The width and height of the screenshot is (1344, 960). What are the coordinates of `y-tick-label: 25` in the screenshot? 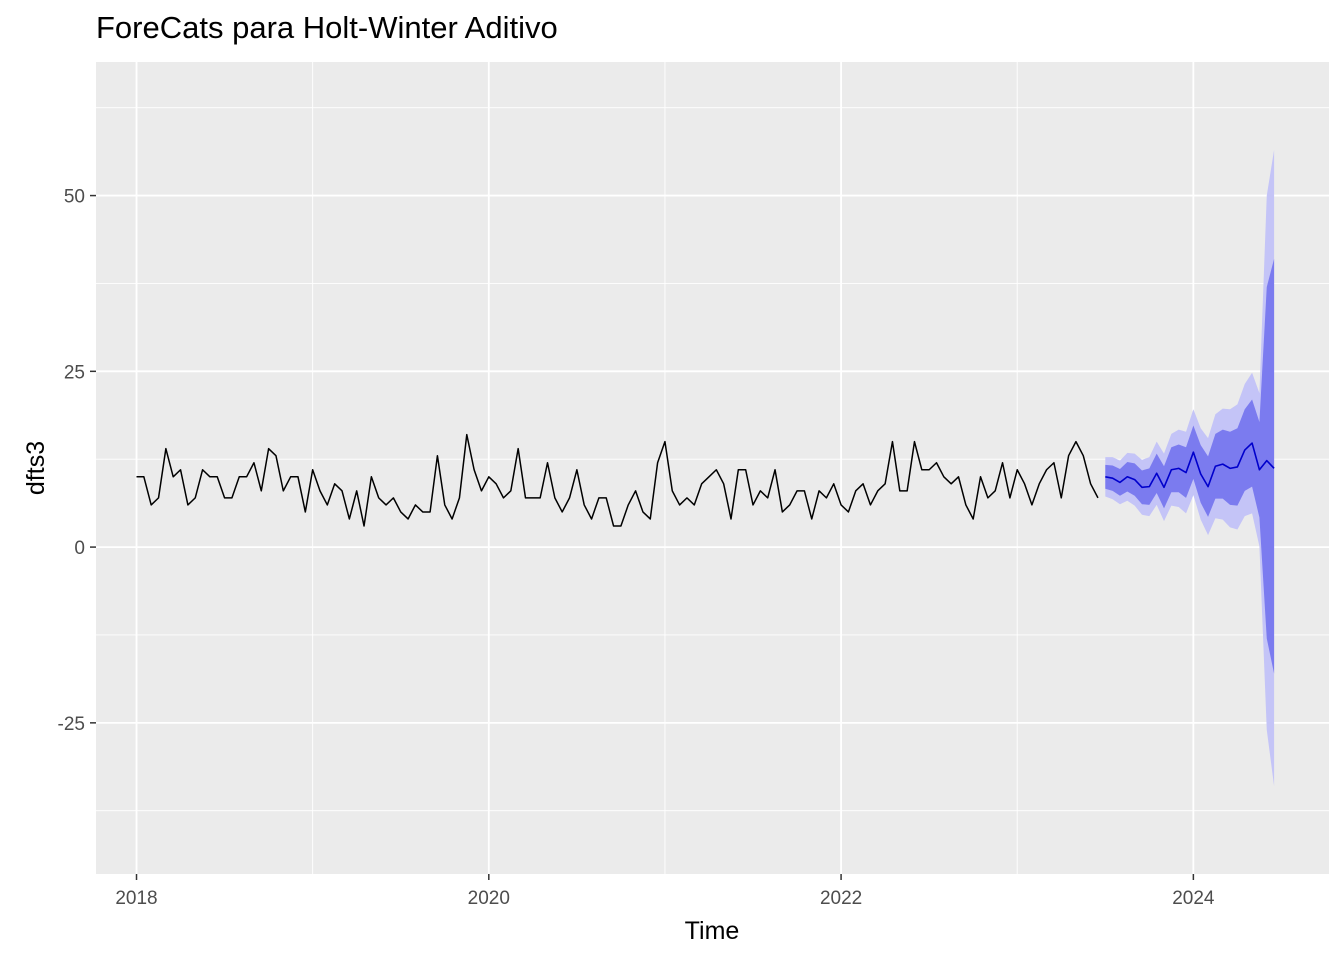 It's located at (74, 372).